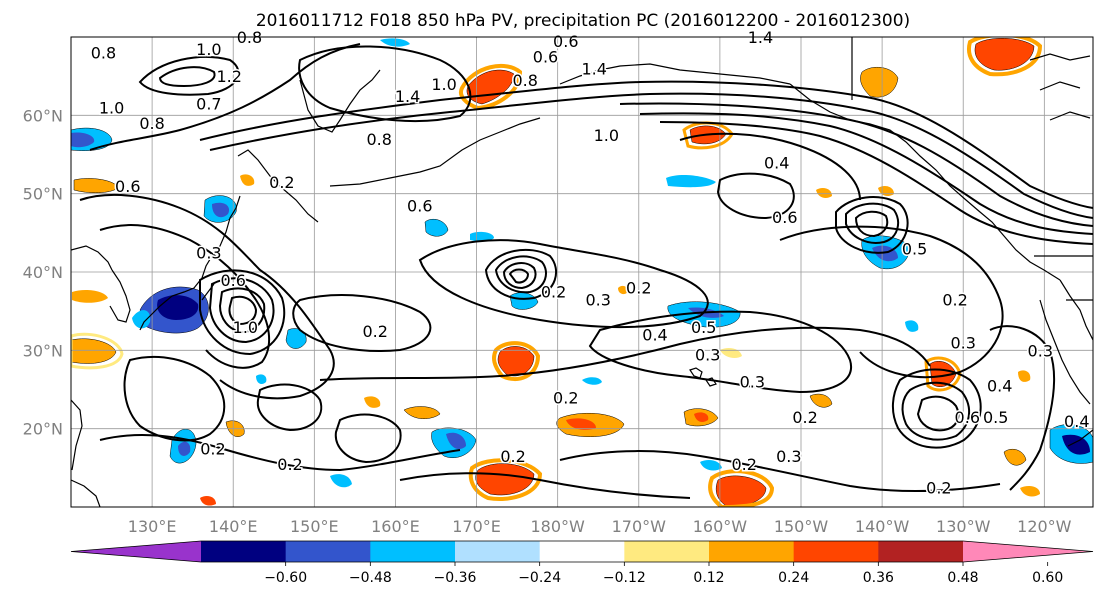 Image resolution: width=1105 pixels, height=601 pixels. I want to click on lon-tick-label: 150°E, so click(314, 526).